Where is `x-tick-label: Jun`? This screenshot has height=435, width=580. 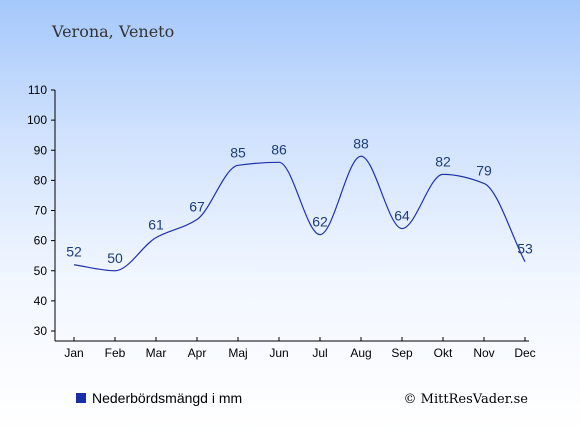
x-tick-label: Jun is located at coordinates (278, 353).